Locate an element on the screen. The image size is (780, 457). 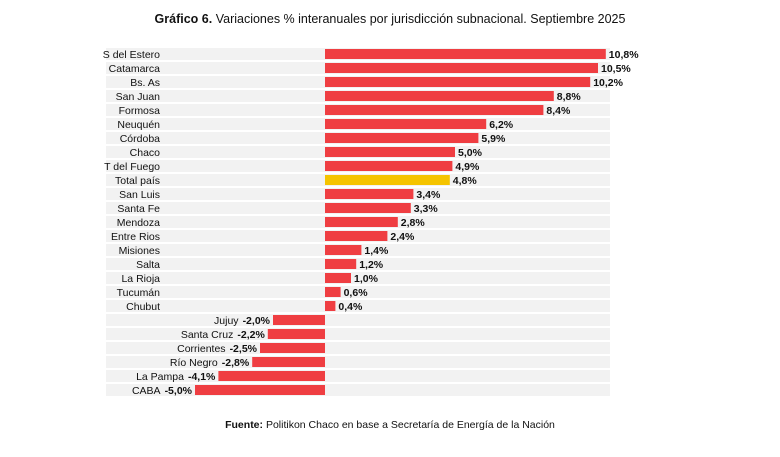
category-label: La Pampa is located at coordinates (160, 377).